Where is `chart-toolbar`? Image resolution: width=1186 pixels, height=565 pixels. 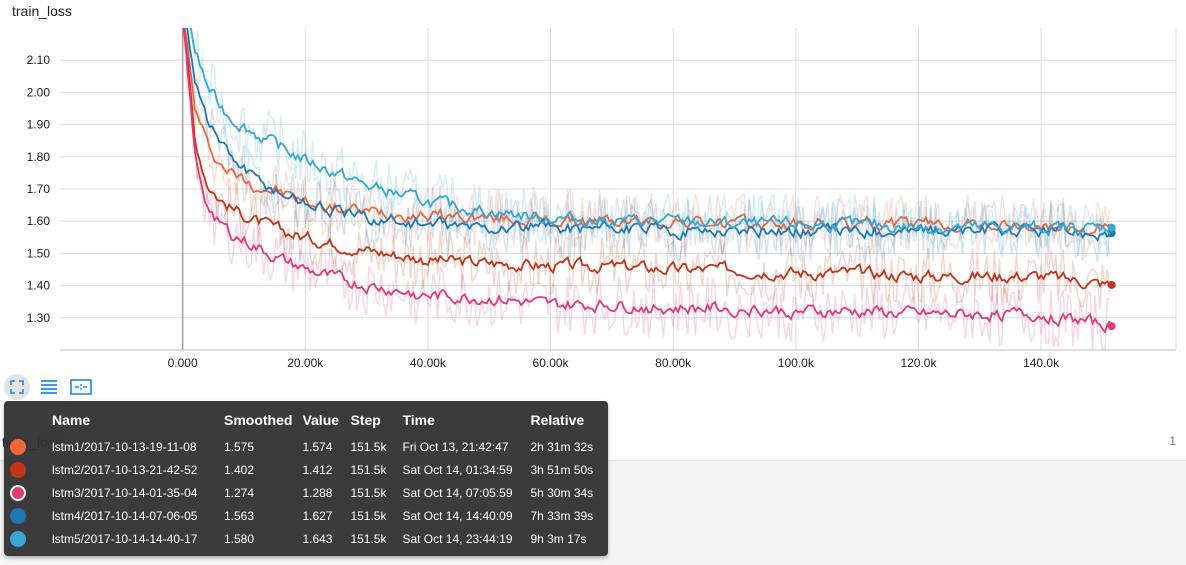
chart-toolbar is located at coordinates (49, 387).